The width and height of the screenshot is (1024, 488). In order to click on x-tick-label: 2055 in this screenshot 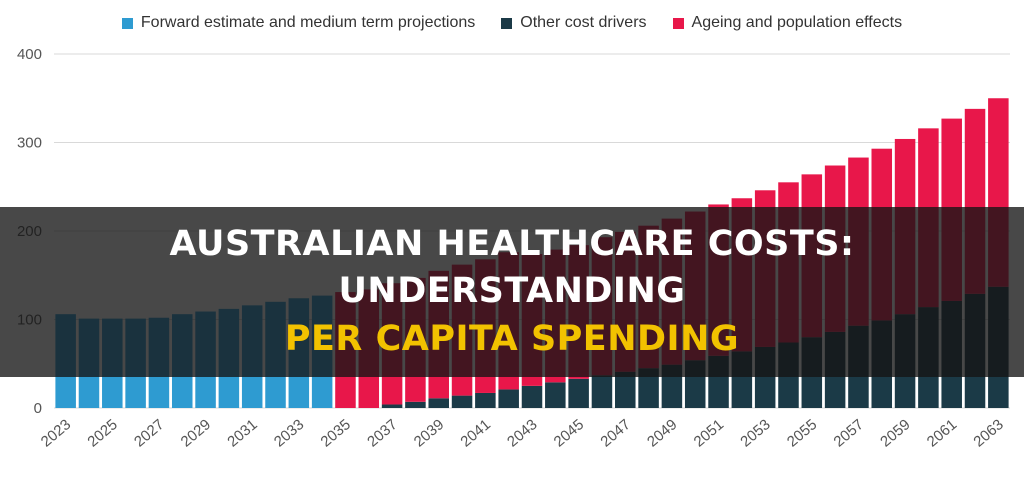, I will do `click(802, 433)`.